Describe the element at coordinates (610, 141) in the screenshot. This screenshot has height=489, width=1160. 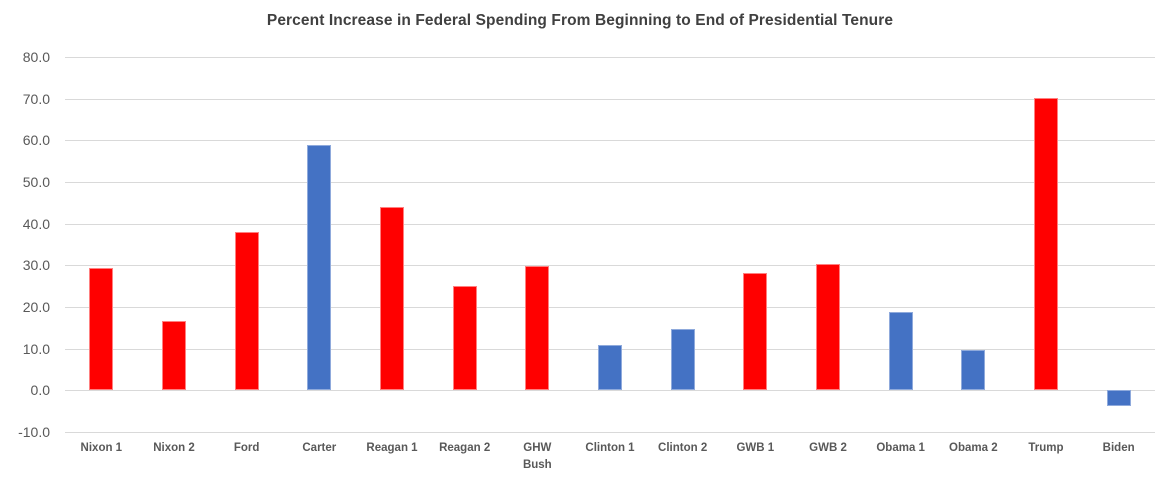
I see `gridline-60.0` at that location.